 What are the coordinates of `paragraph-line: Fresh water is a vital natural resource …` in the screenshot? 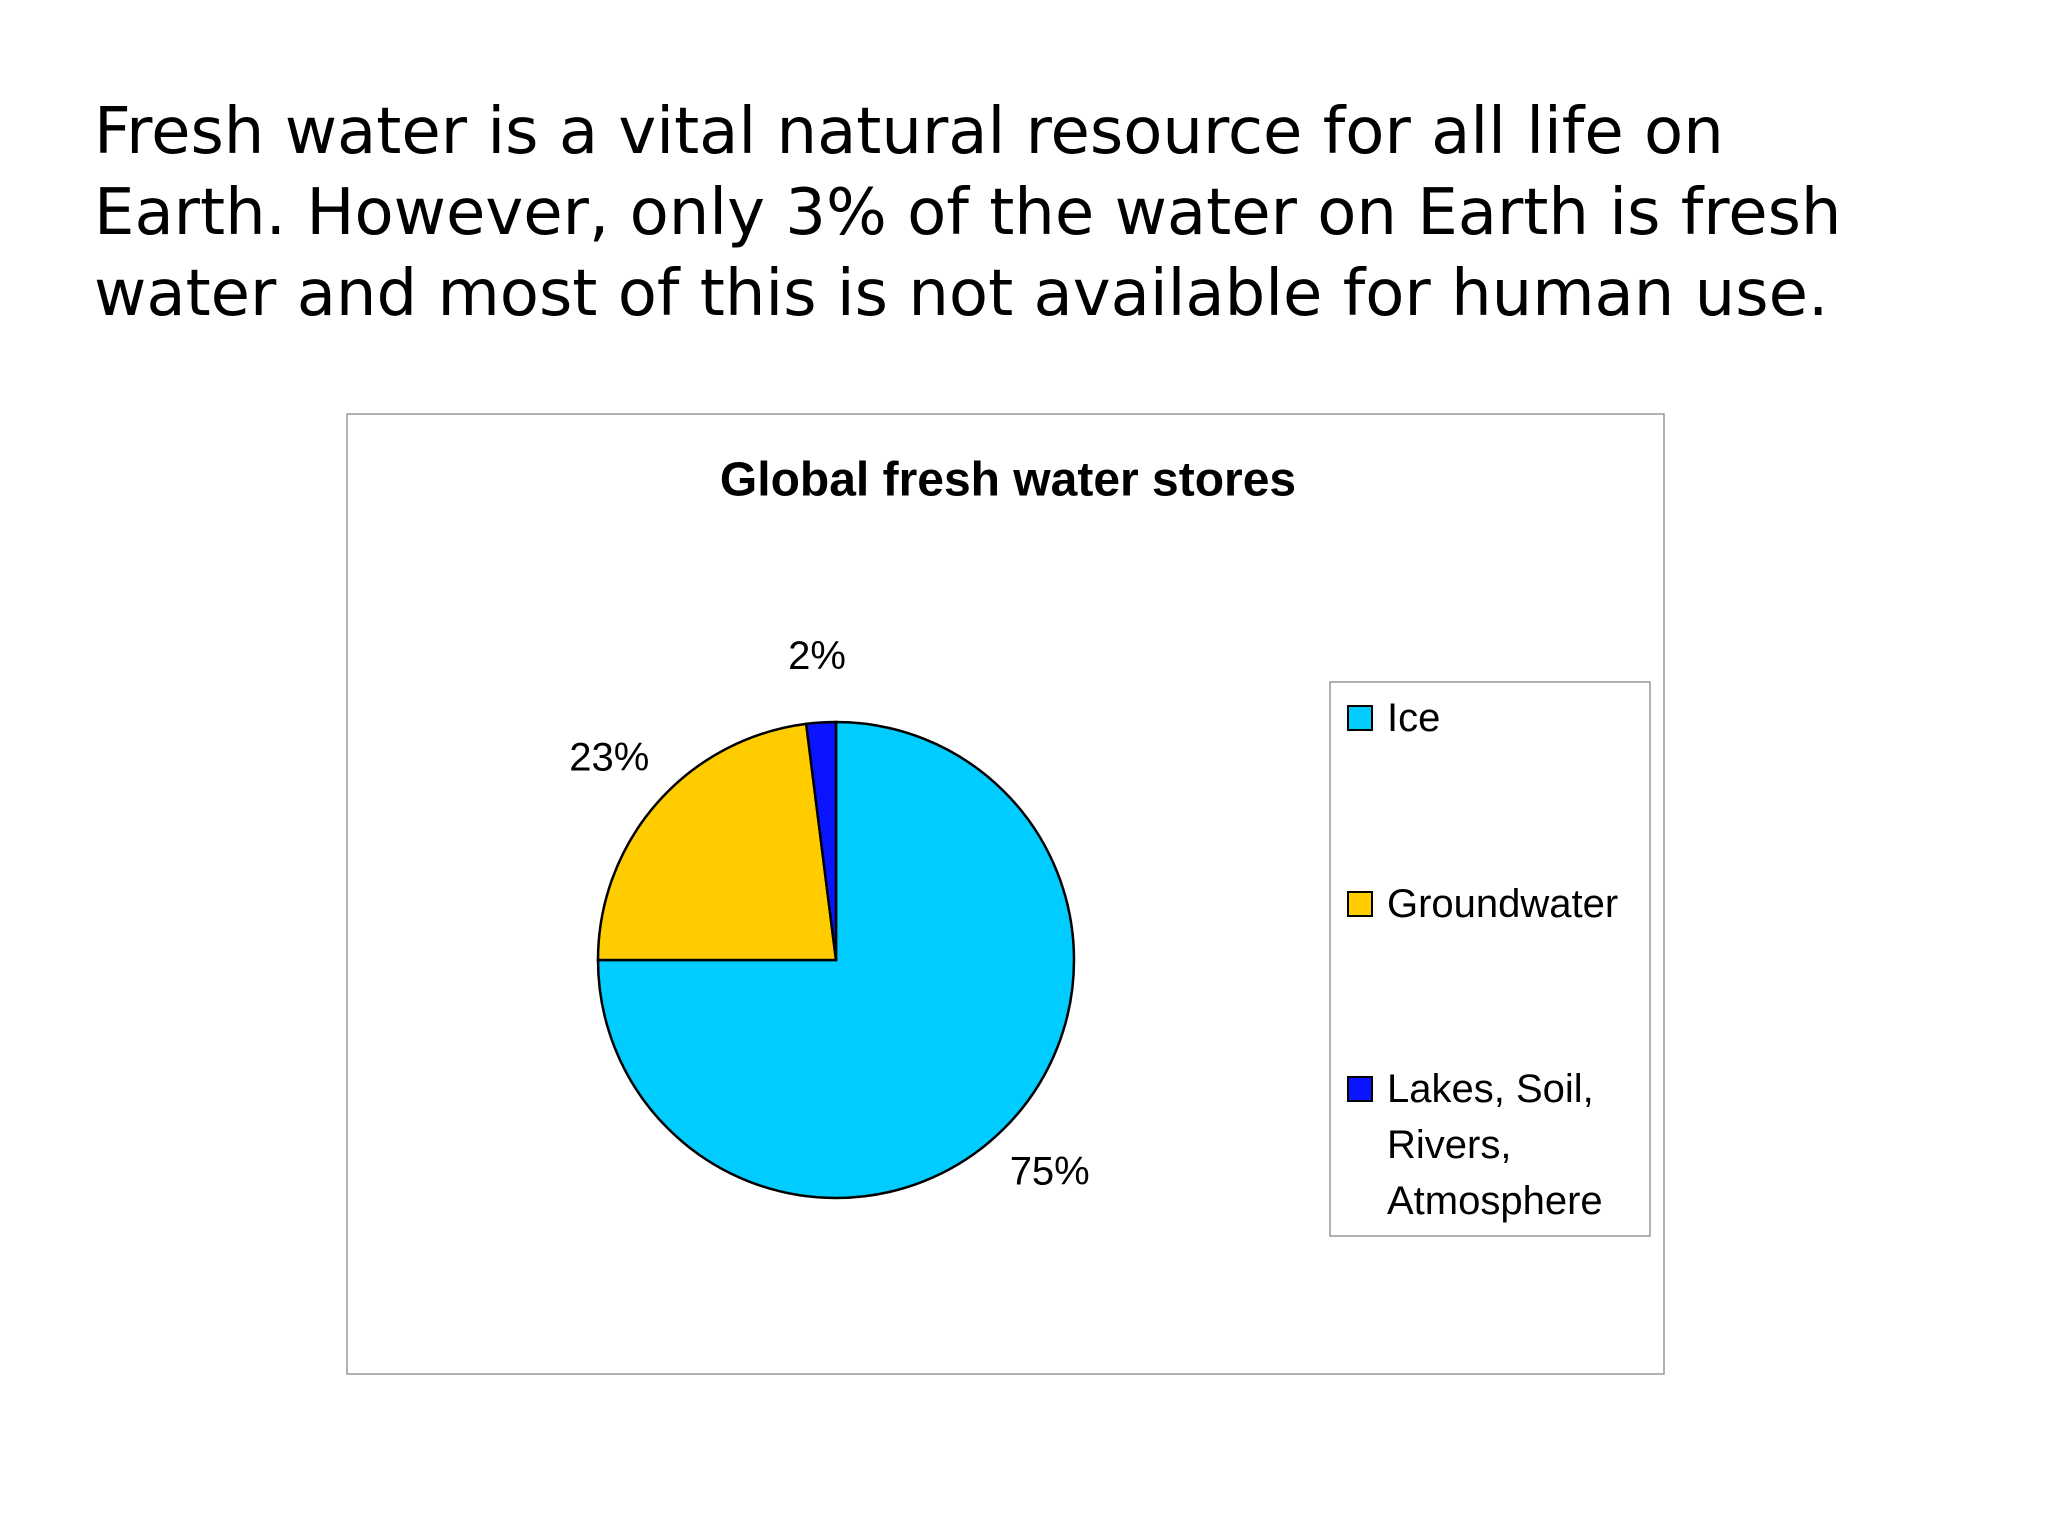 It's located at (909, 132).